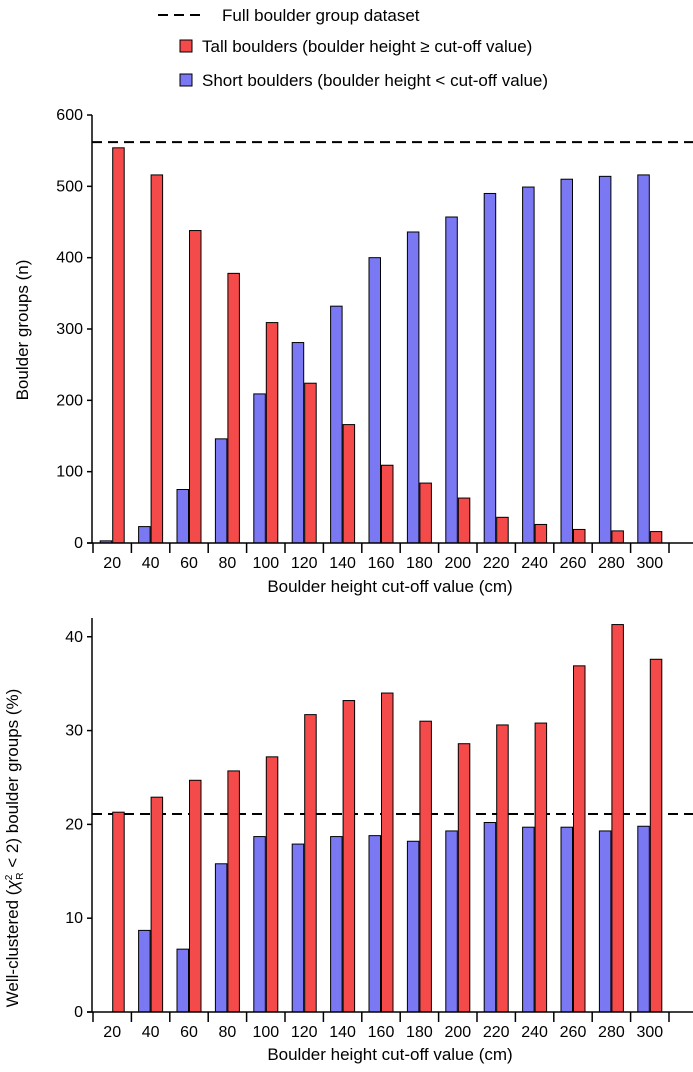  Describe the element at coordinates (389, 1054) in the screenshot. I see `x-axis-title-bottom: Boulder height cut-off value (cm)` at that location.